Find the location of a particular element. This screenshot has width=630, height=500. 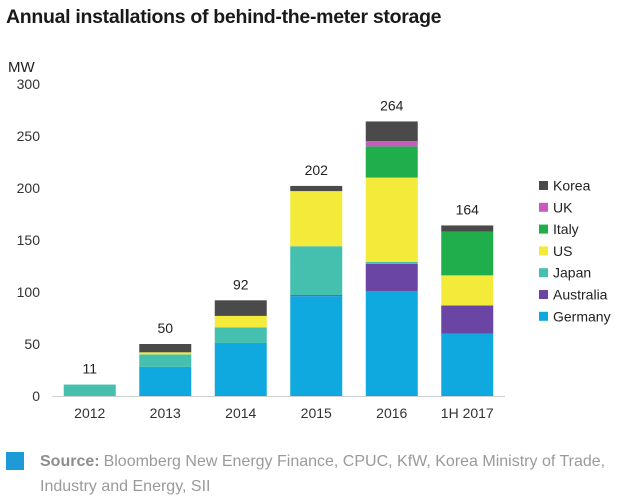

legend-swatch-us is located at coordinates (543, 251).